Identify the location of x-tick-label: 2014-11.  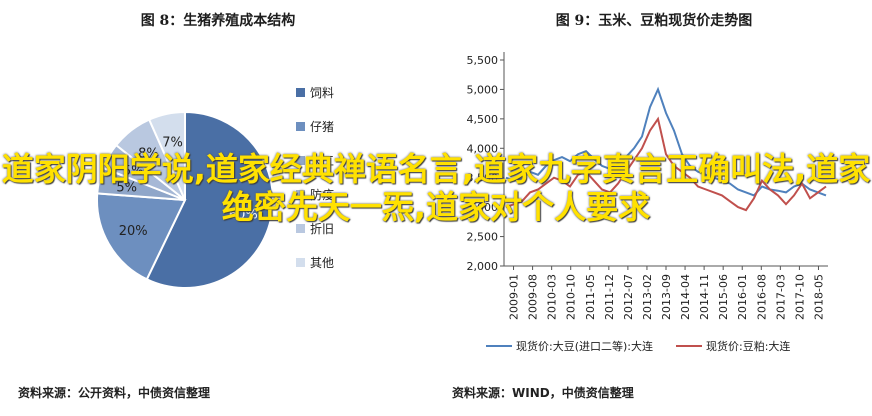
(704, 297).